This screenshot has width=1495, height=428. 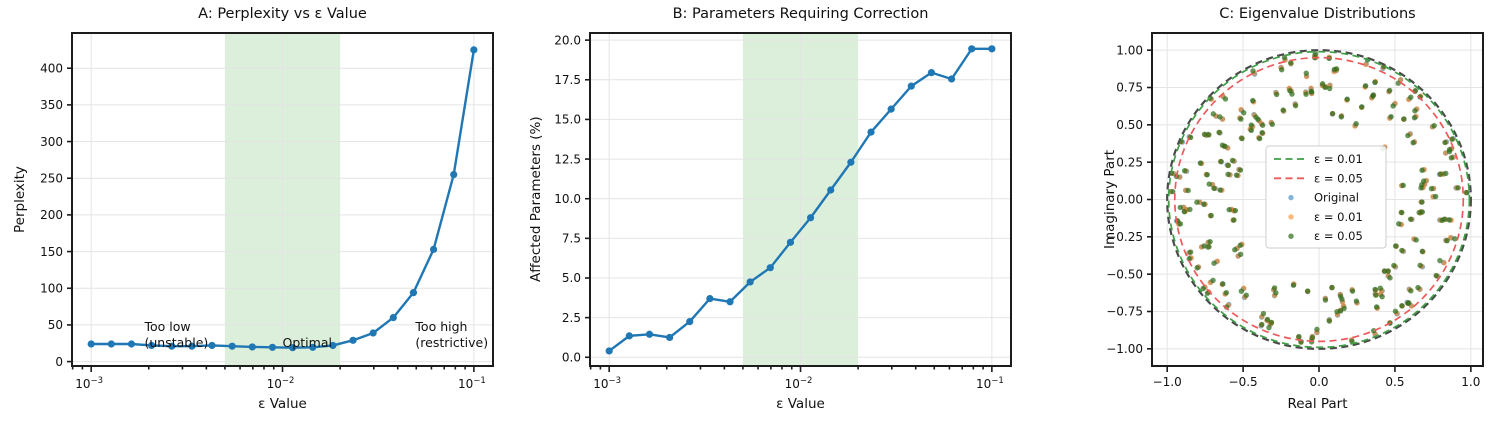 I want to click on y-tick-label: 2.5, so click(x=571, y=318).